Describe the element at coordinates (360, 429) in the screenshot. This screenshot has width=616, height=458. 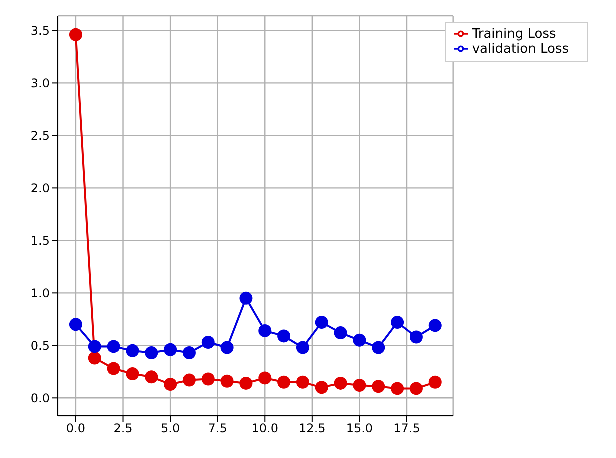
I see `x-tick-label: 15.0` at that location.